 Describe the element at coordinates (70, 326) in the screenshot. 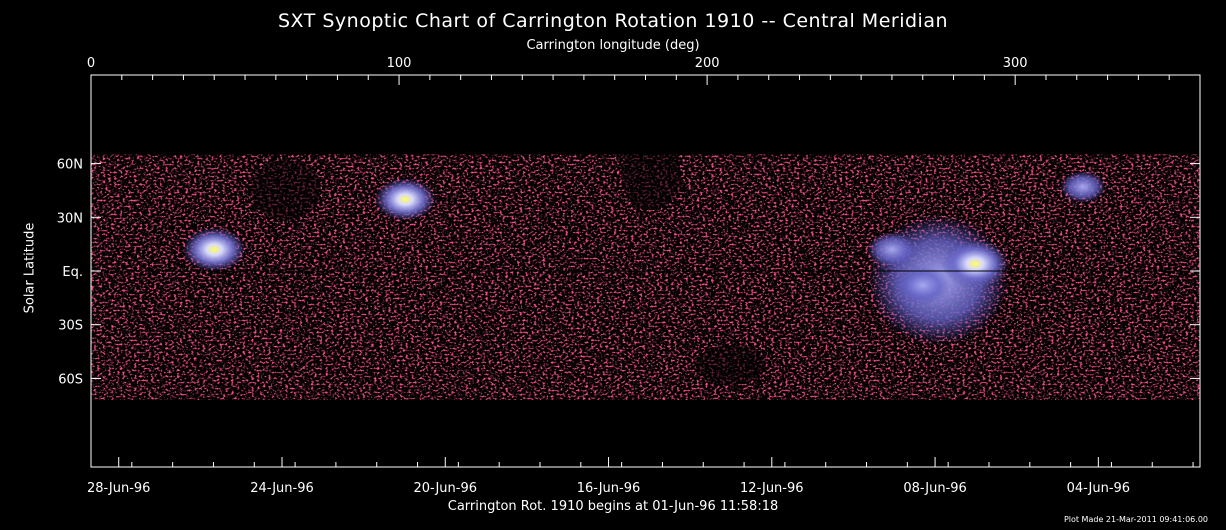

I see `left-tick-label: 30S` at that location.